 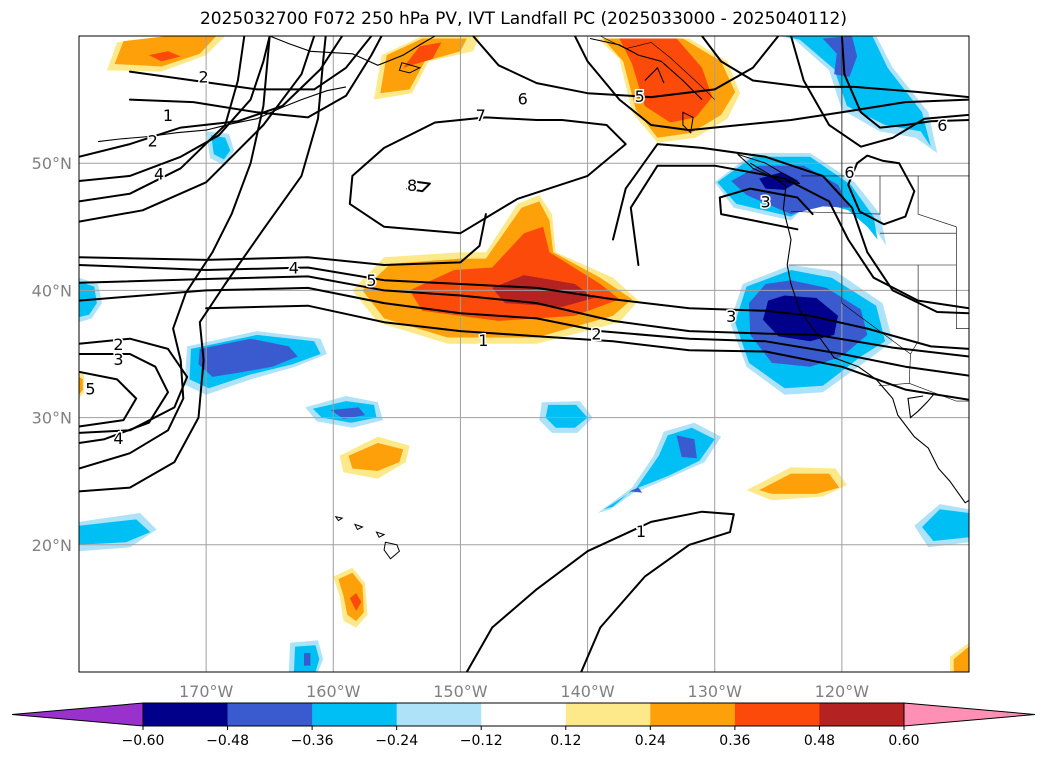 What do you see at coordinates (52, 418) in the screenshot?
I see `latitude-tick-label: 30°N` at bounding box center [52, 418].